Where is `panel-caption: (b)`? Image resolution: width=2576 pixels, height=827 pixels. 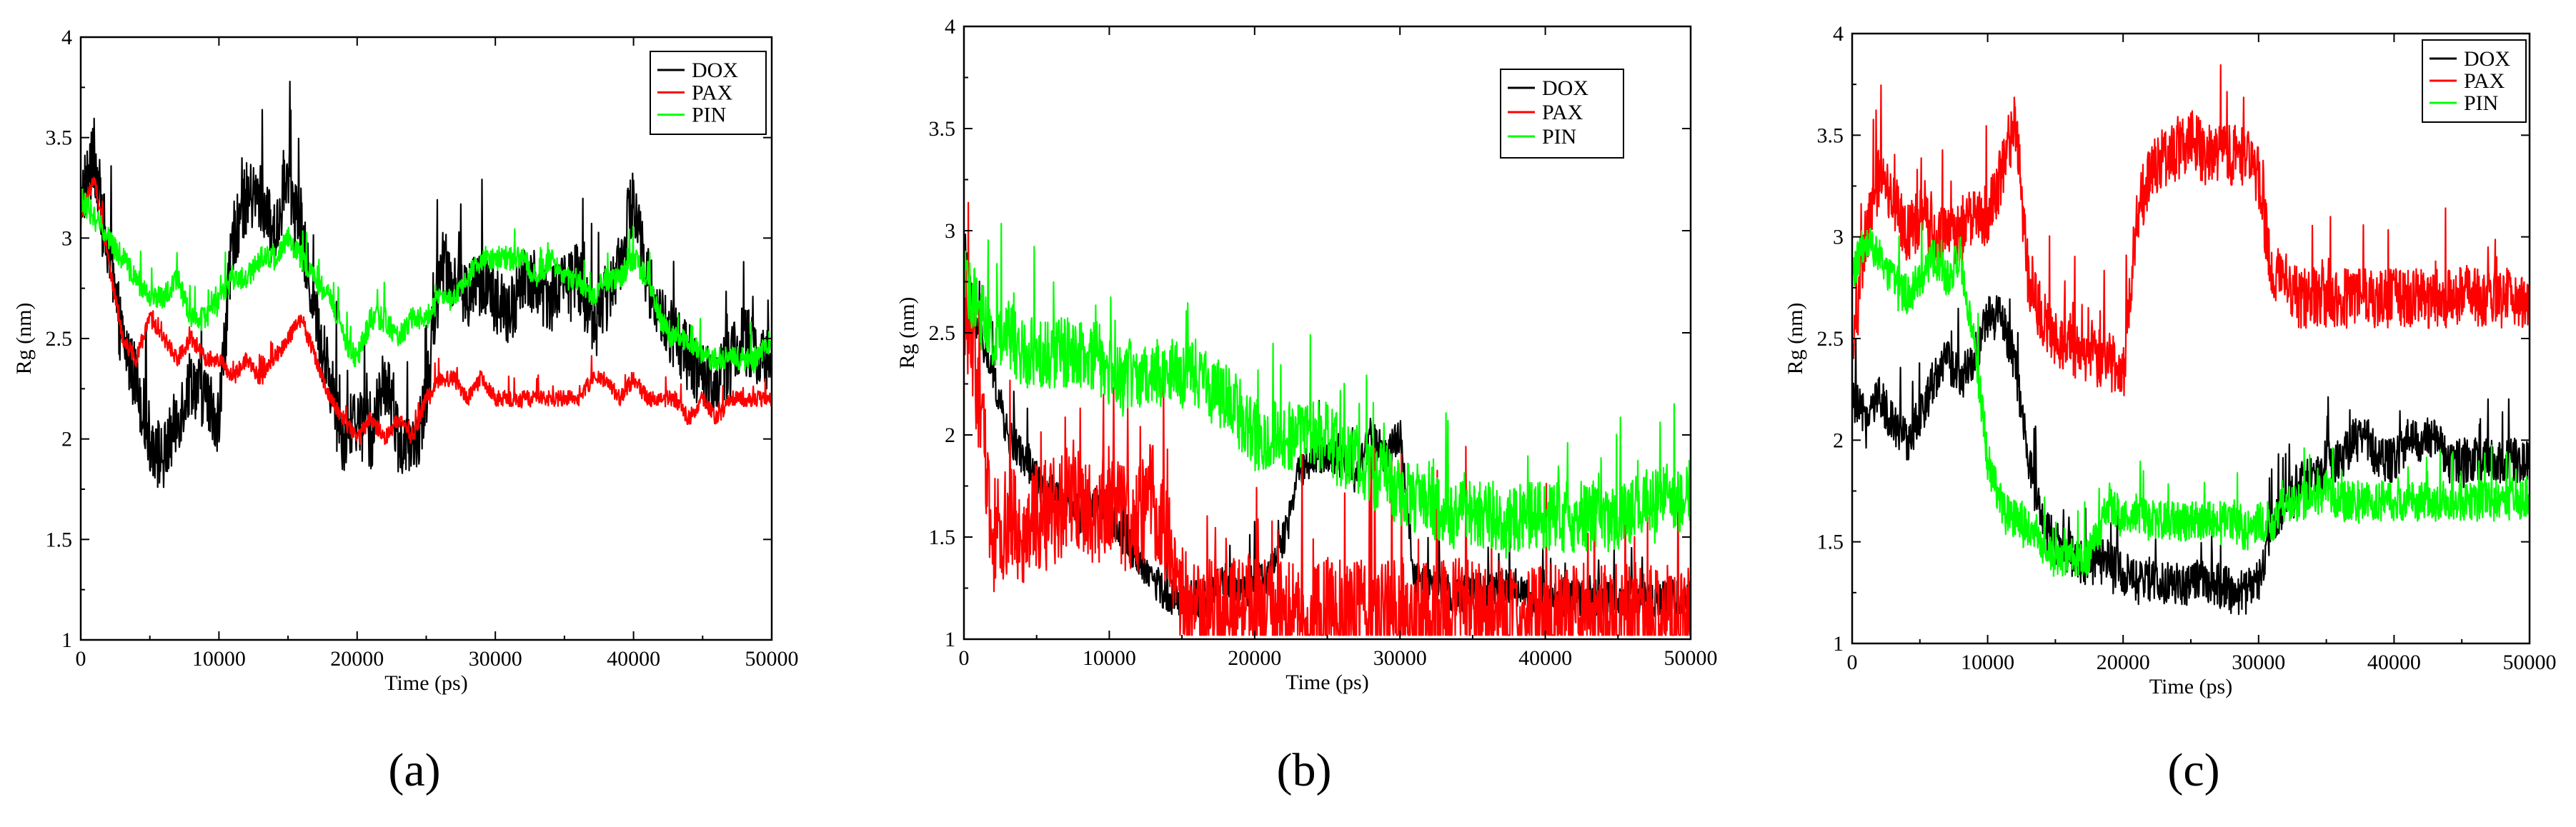 panel-caption: (b) is located at coordinates (1304, 770).